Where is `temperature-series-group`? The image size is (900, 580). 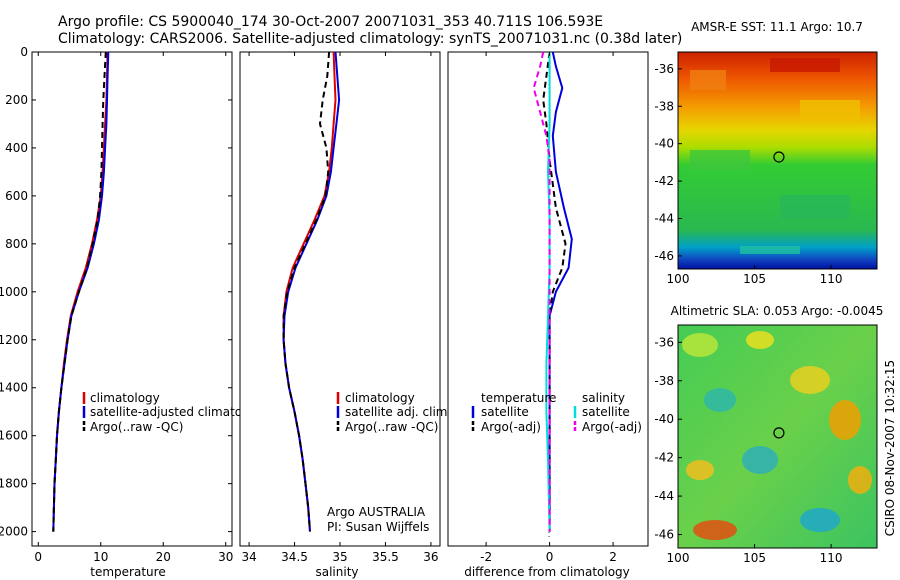
temperature-series-group is located at coordinates (81, 291).